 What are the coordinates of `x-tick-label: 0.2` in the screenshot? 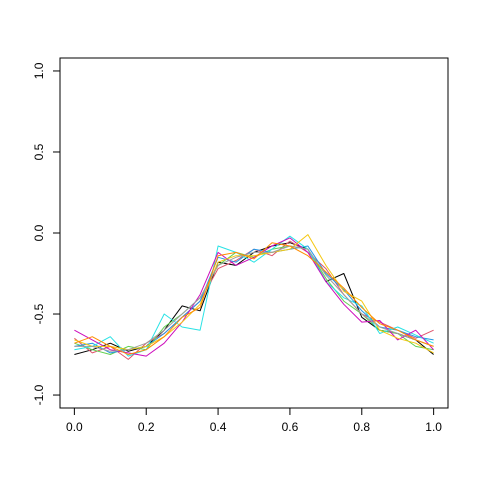 It's located at (146, 427).